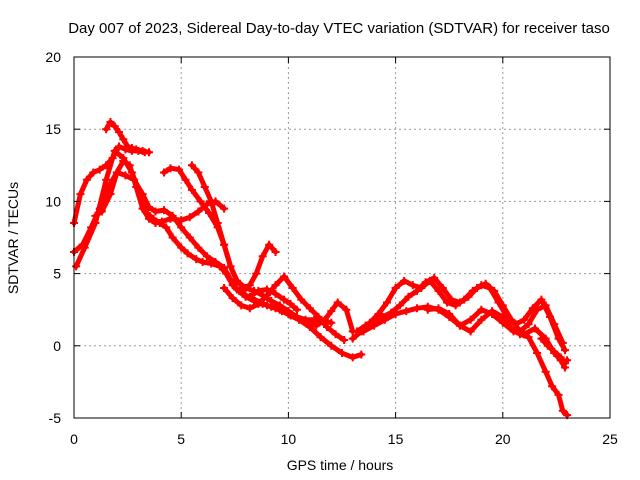 The image size is (640, 480). What do you see at coordinates (396, 439) in the screenshot?
I see `x-tick-label: 15` at bounding box center [396, 439].